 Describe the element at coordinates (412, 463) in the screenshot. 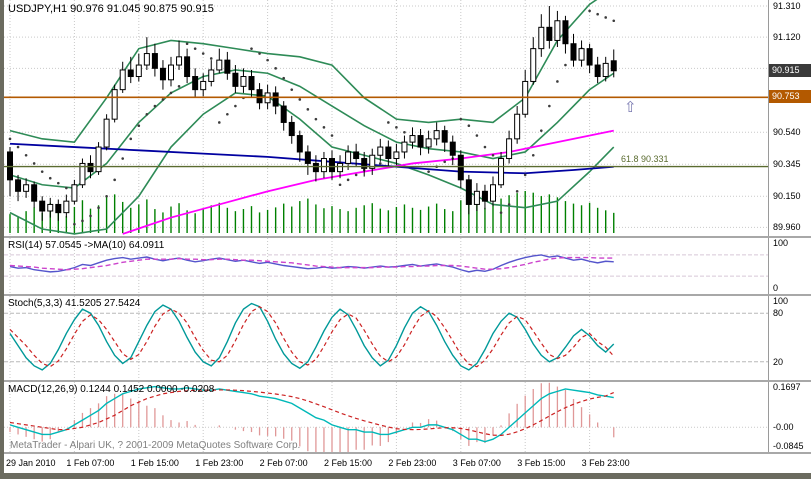

I see `time-axis-label: 2 Feb 23:00` at that location.